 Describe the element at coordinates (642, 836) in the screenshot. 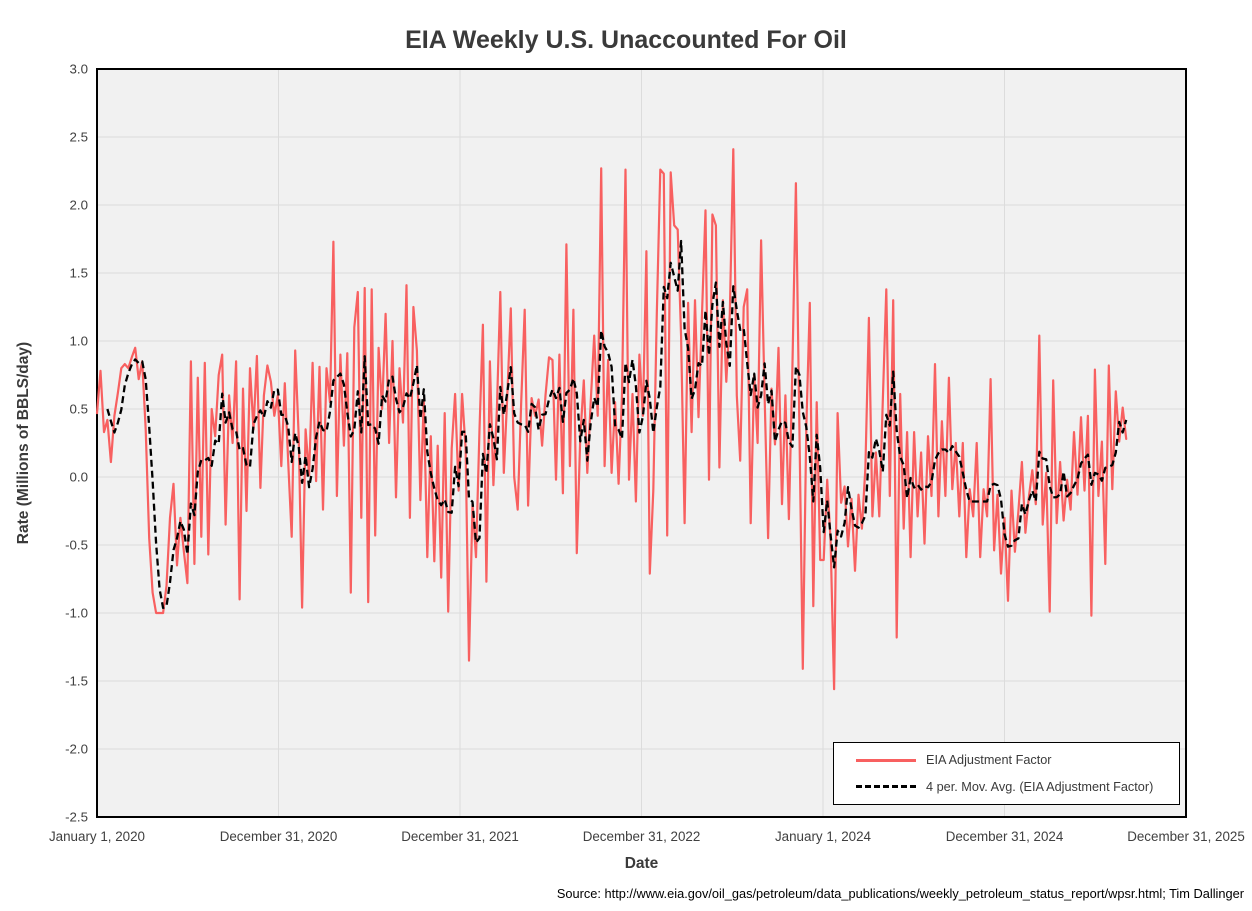

I see `x-tick-label: December 31, 2022` at that location.